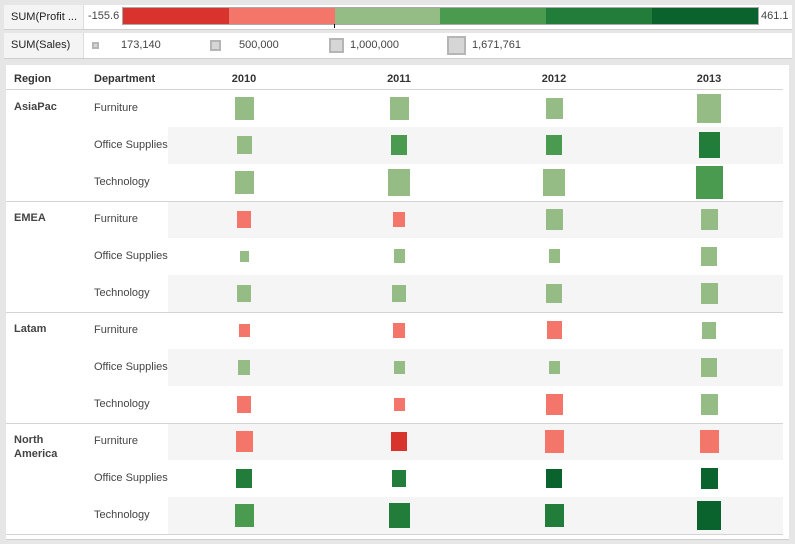  I want to click on color-legend-min: -155.6, so click(104, 16).